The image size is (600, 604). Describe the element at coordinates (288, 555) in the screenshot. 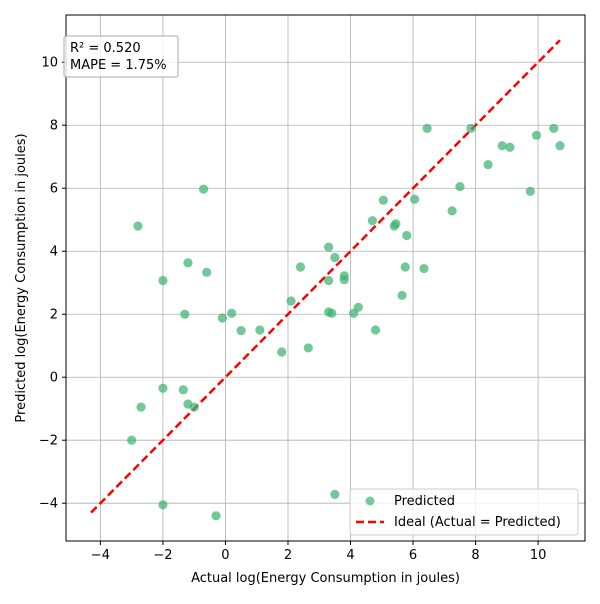

I see `x-tick-label: 2` at that location.